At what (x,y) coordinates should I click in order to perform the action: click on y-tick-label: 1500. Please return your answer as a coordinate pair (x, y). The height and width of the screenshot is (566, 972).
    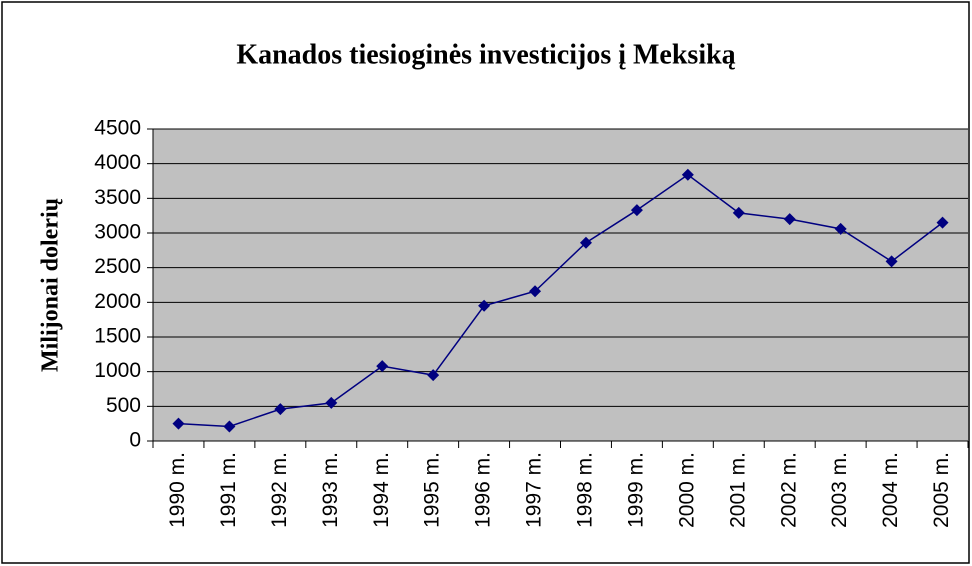
    Looking at the image, I should click on (117, 336).